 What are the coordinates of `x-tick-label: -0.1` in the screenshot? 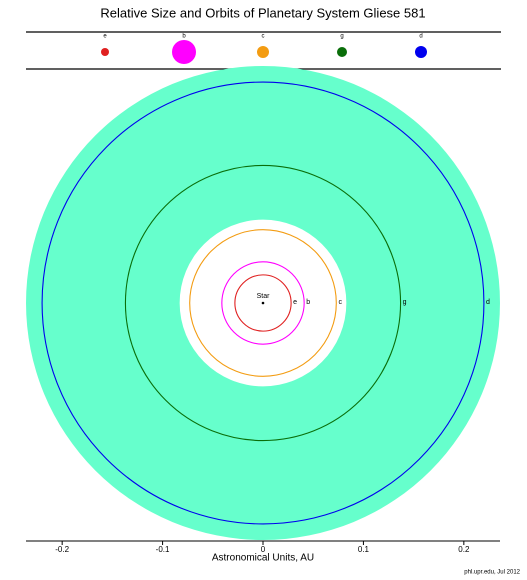 It's located at (163, 549).